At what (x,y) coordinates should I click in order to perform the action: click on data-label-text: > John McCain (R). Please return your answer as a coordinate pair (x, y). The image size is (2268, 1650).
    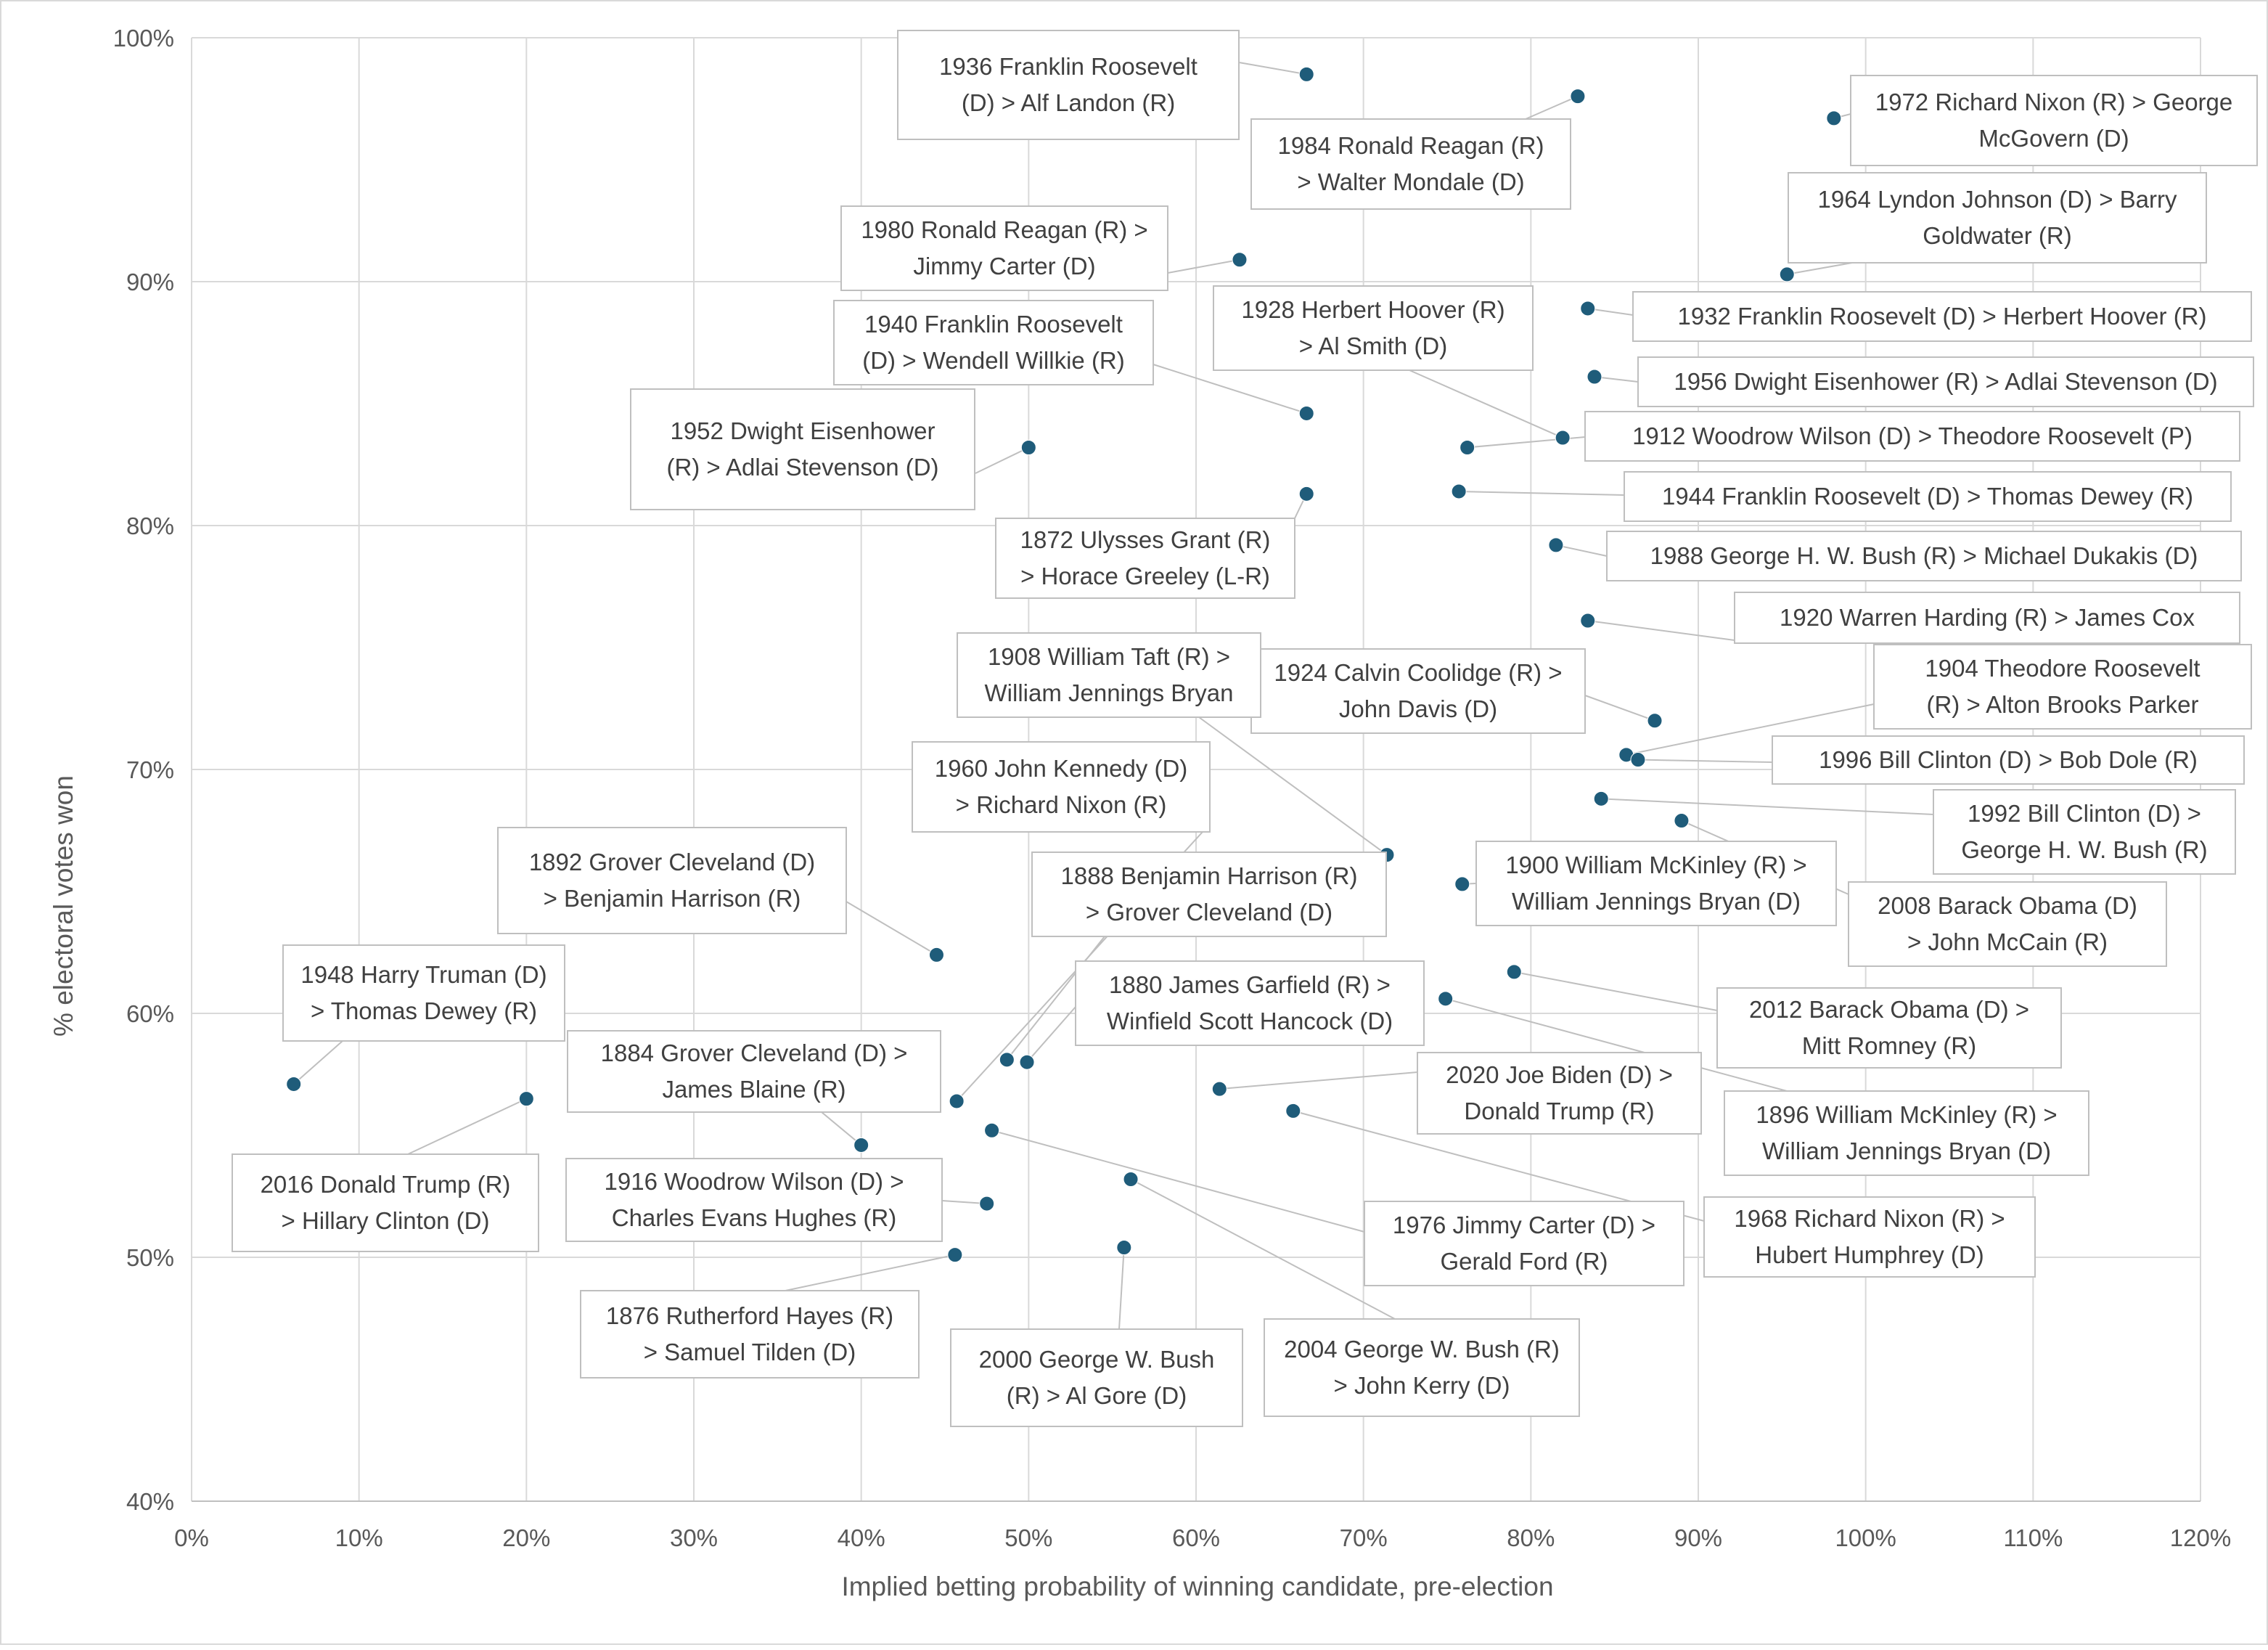
    Looking at the image, I should click on (2007, 942).